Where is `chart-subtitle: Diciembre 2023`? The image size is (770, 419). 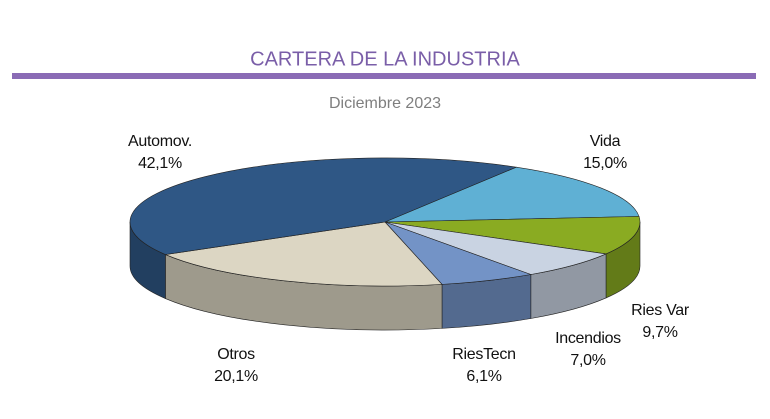 chart-subtitle: Diciembre 2023 is located at coordinates (385, 103).